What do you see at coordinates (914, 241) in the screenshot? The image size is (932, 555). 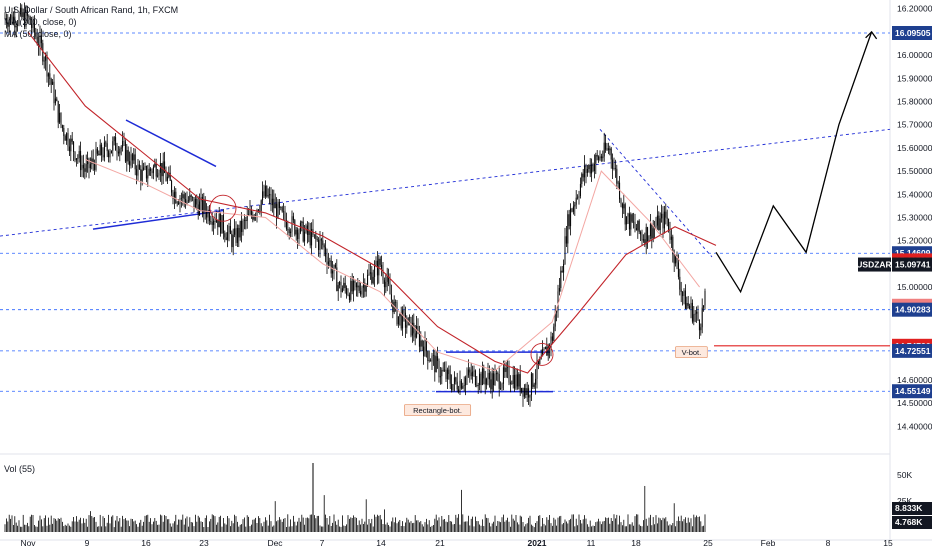 I see `price-tick-label: 15.20000` at bounding box center [914, 241].